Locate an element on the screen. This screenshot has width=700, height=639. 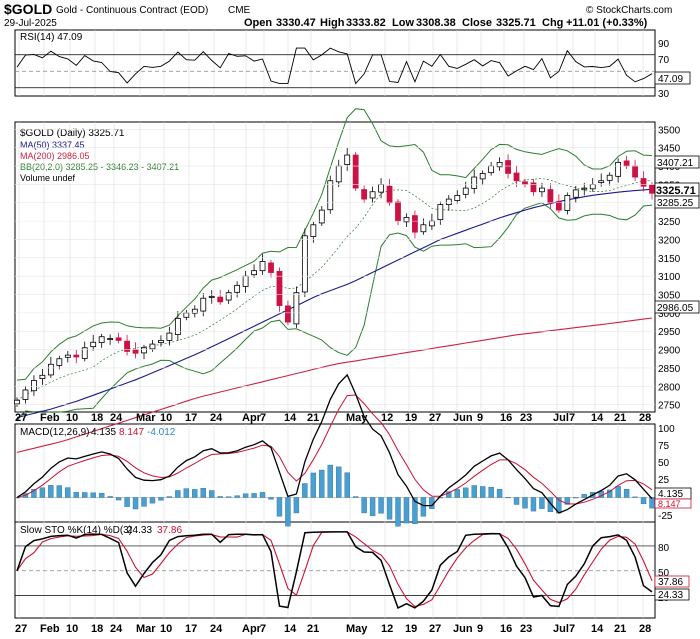
high-label: High is located at coordinates (332, 23).